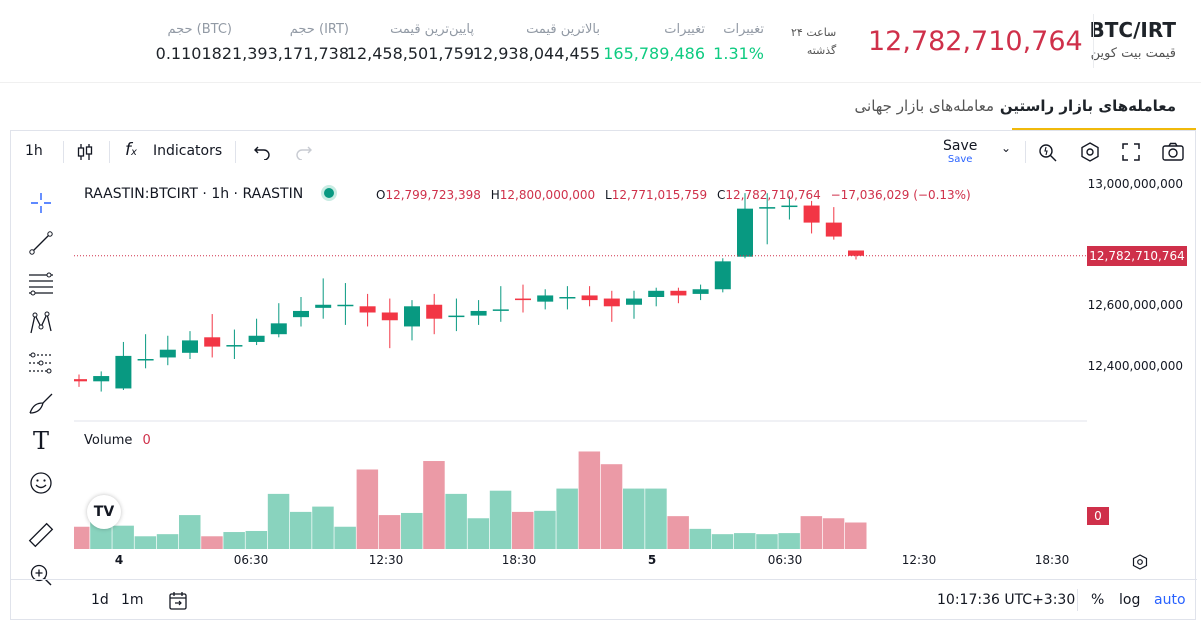 This screenshot has width=1201, height=626. What do you see at coordinates (386, 560) in the screenshot?
I see `x-tick: 12:30` at bounding box center [386, 560].